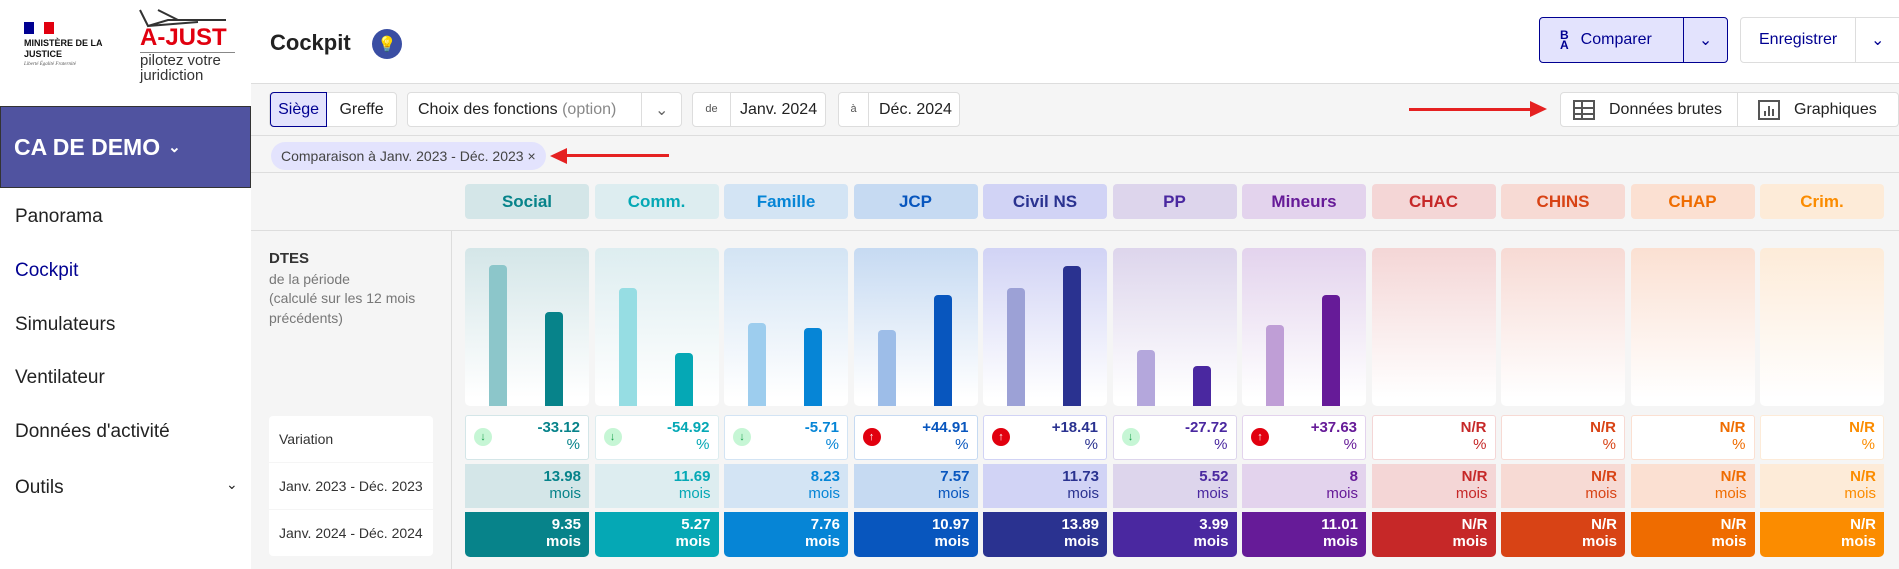 The height and width of the screenshot is (569, 1899). I want to click on greffe-toggle: Greffe, so click(361, 109).